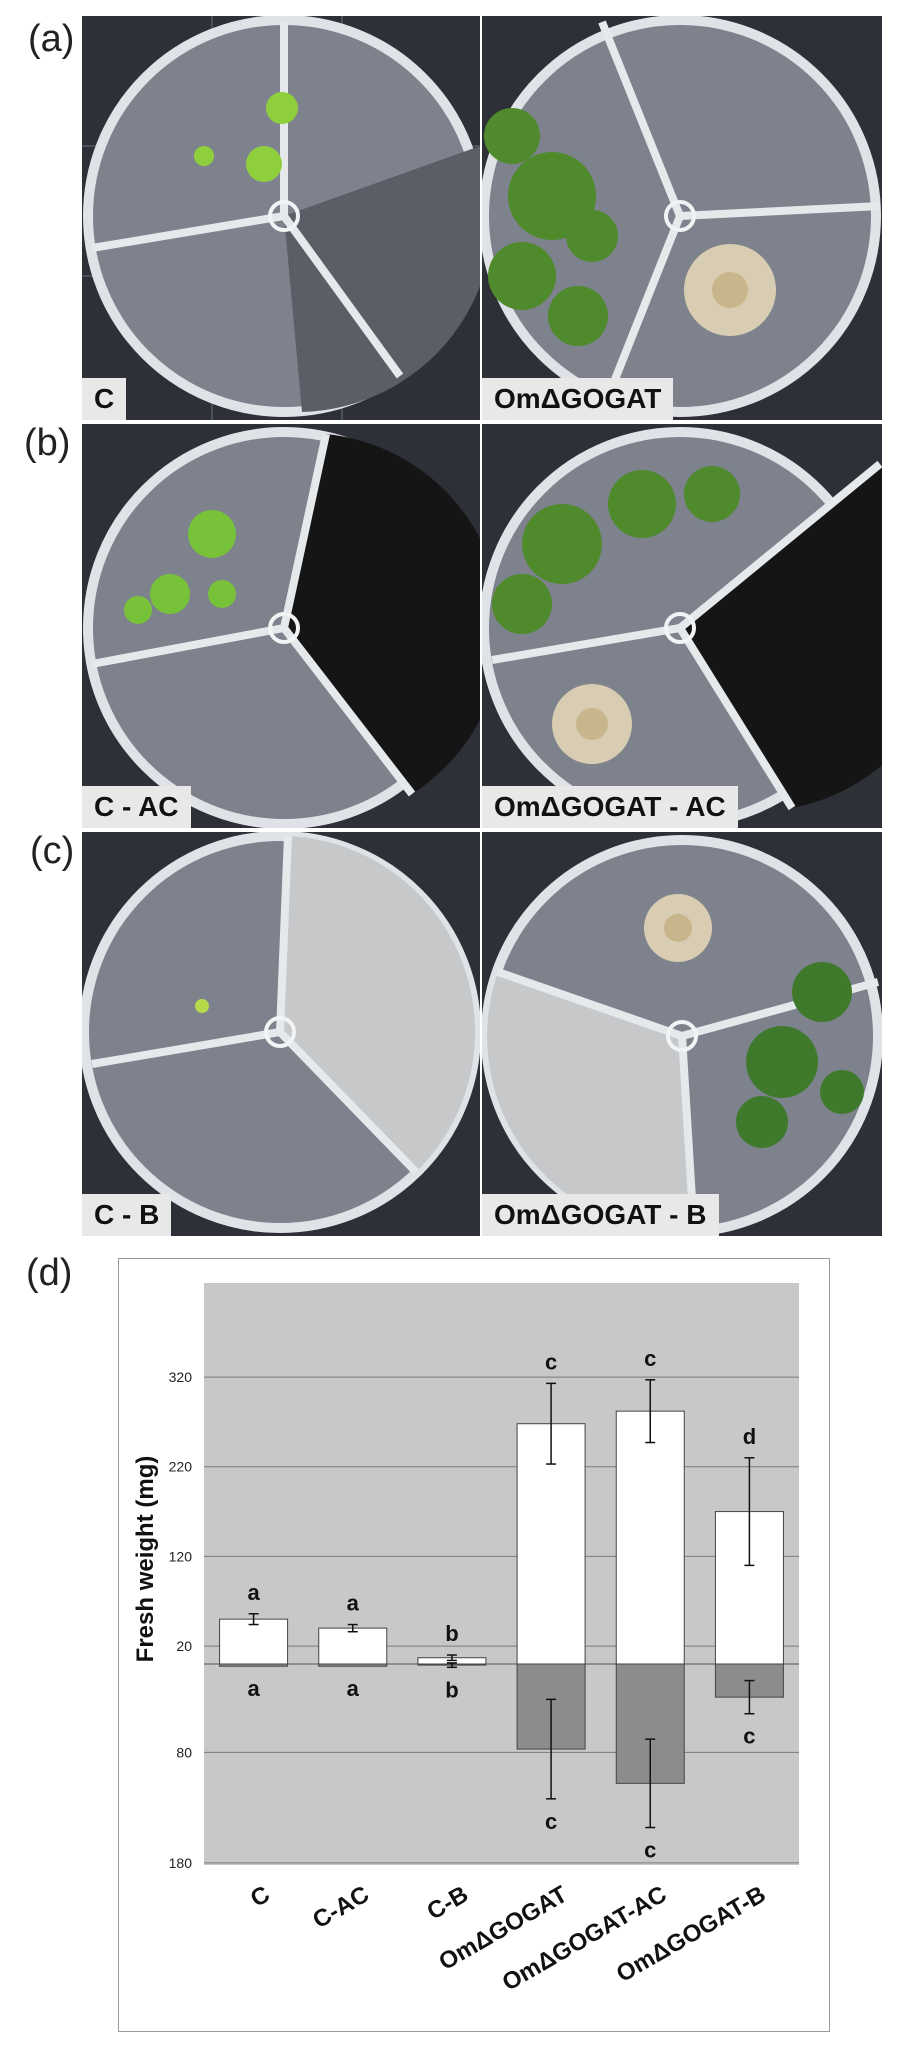 This screenshot has width=900, height=2047. I want to click on plate-label-control: C, so click(104, 399).